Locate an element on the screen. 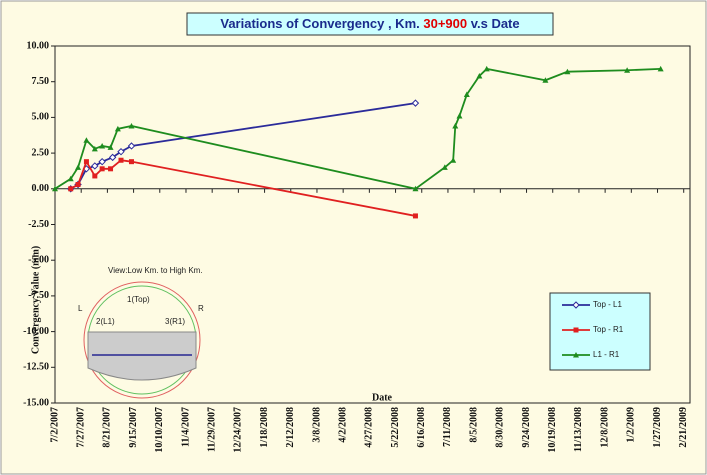 The height and width of the screenshot is (475, 707). x-tick-label: 8/21/2007 is located at coordinates (107, 427).